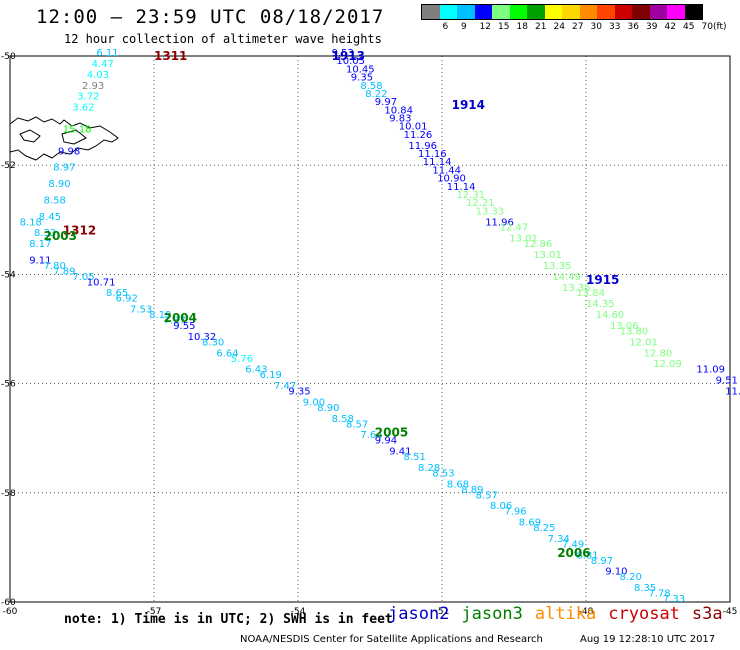  Describe the element at coordinates (732, 392) in the screenshot. I see `wave-height-label: 11.` at that location.